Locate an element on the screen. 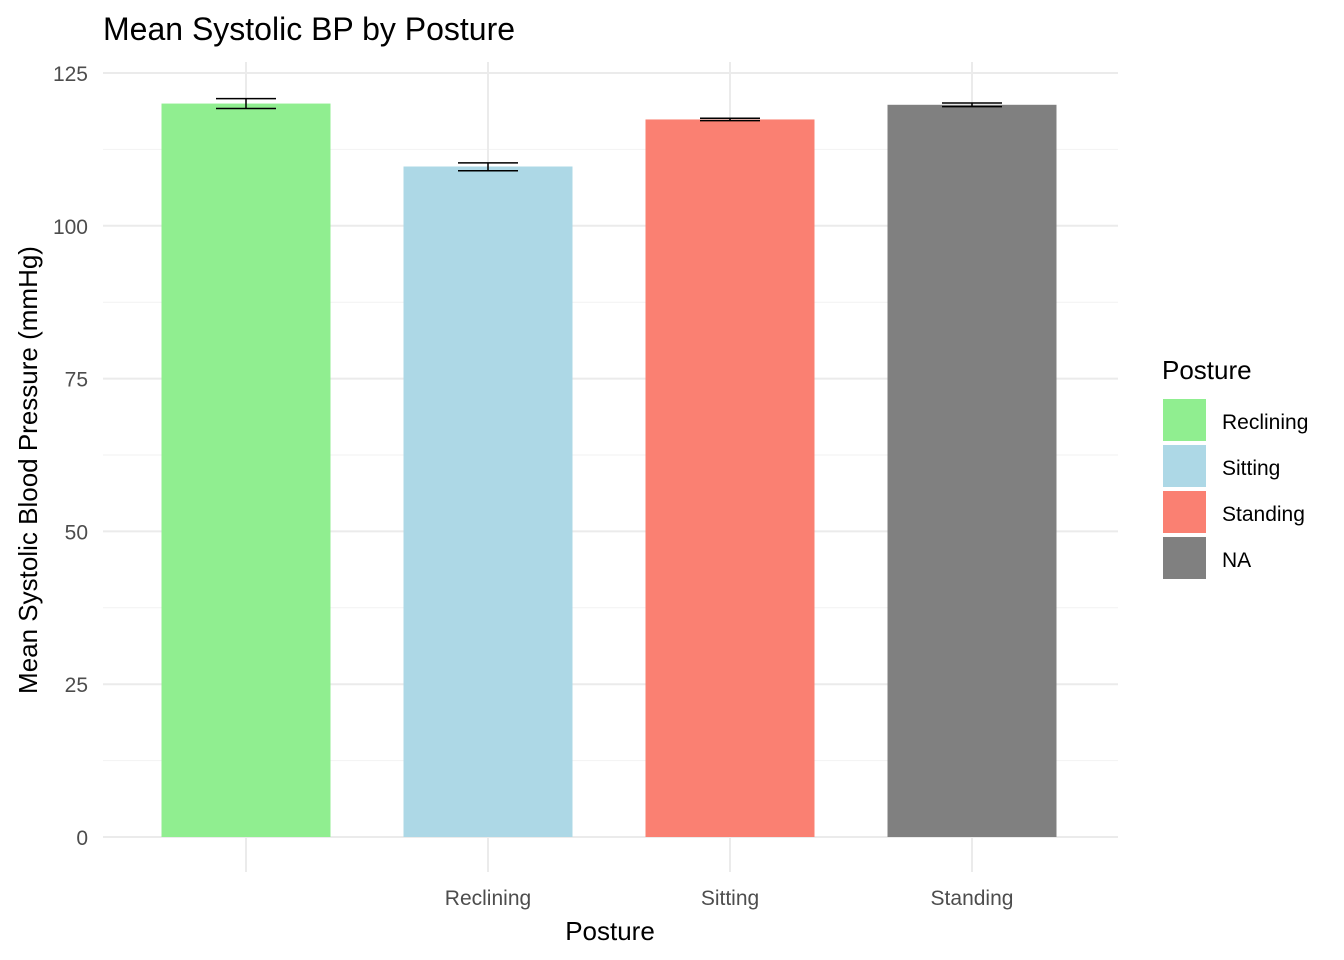 This screenshot has width=1344, height=960. x-tick-label: Standing is located at coordinates (972, 898).